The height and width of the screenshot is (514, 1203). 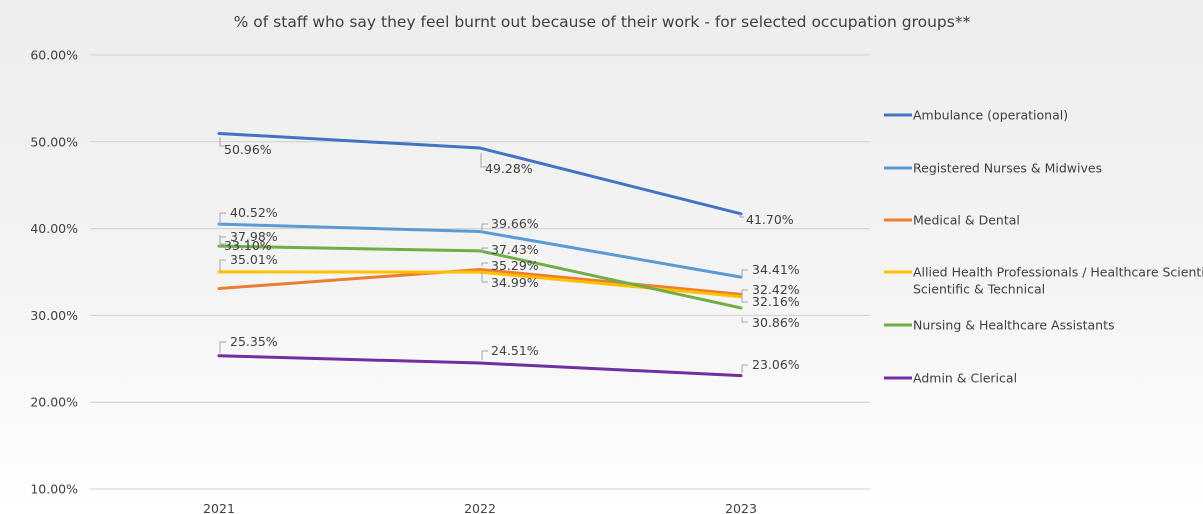 I want to click on y-tick-label: 60.00%, so click(x=54, y=55).